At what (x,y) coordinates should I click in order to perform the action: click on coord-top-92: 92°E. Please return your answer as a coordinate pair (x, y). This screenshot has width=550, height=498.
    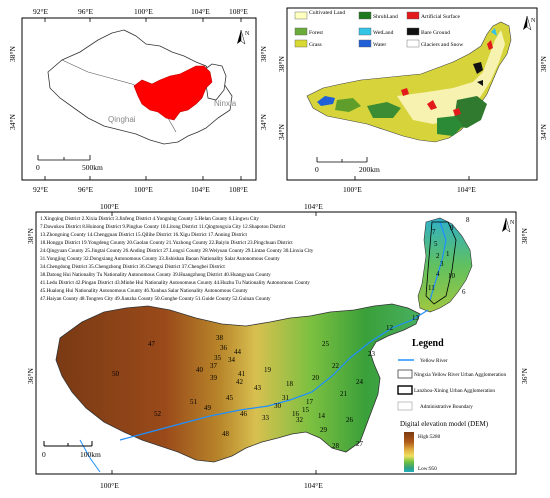
    Looking at the image, I should click on (40, 11).